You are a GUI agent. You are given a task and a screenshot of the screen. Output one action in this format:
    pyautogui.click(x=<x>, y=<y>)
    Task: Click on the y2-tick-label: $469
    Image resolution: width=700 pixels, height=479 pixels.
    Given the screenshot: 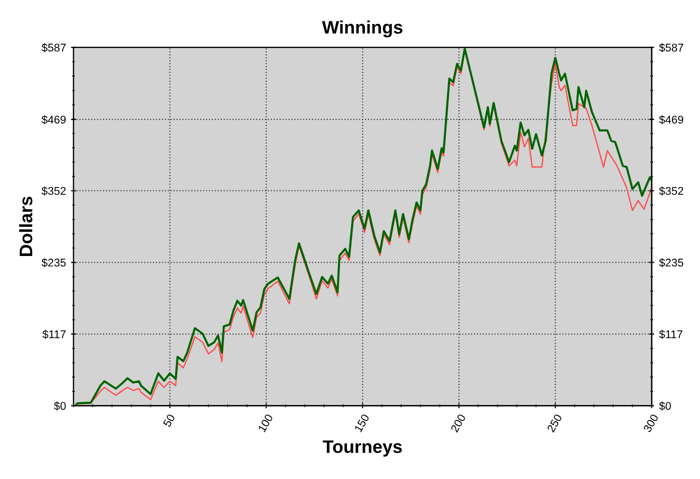 What is the action you would take?
    pyautogui.click(x=671, y=119)
    